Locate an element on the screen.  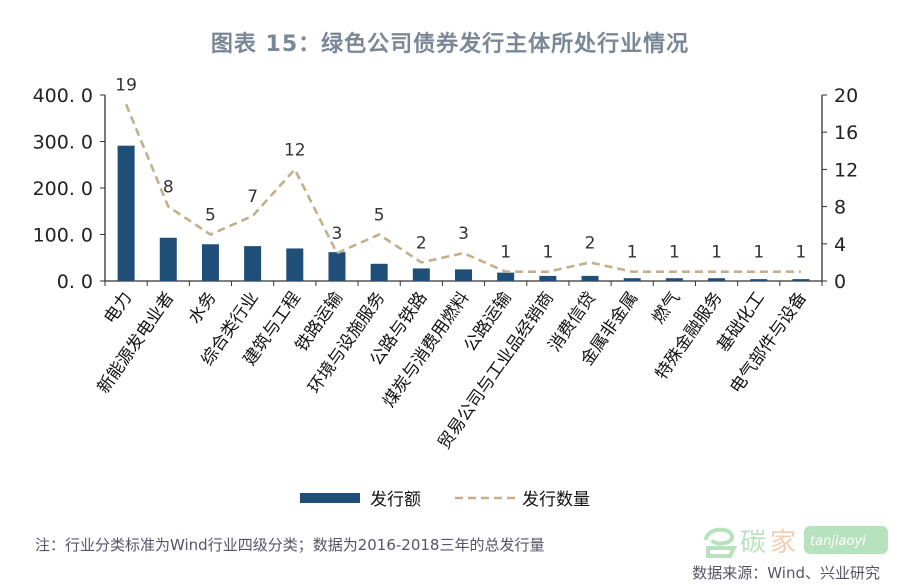
count-data-label-12: 1 is located at coordinates (632, 253).